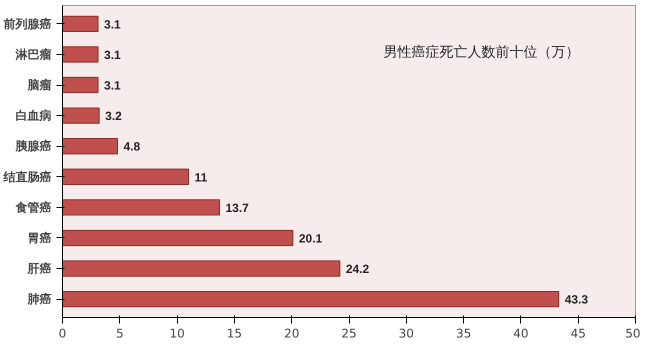 The width and height of the screenshot is (649, 349). What do you see at coordinates (349, 333) in the screenshot?
I see `x-tick-label: 25` at bounding box center [349, 333].